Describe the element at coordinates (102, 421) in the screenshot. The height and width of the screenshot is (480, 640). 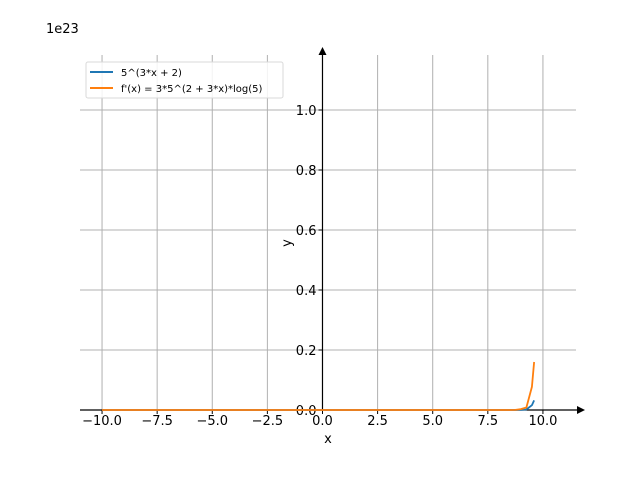
I see `x-tick-label-0: −10.0` at that location.